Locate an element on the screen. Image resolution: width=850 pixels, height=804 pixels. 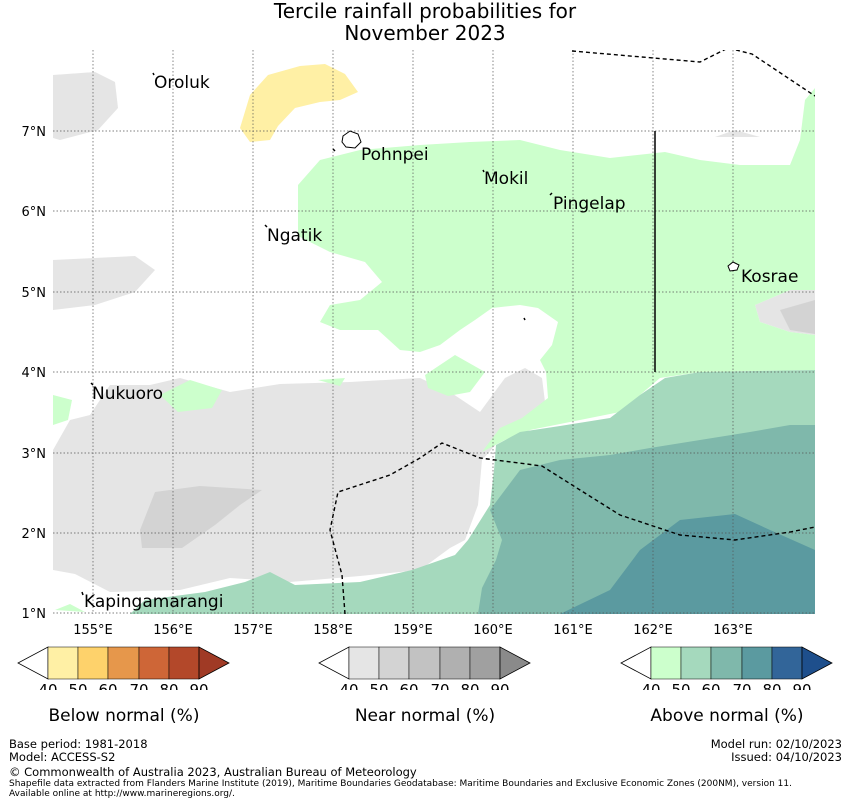
lat-tick-label: 7°N is located at coordinates (34, 132).